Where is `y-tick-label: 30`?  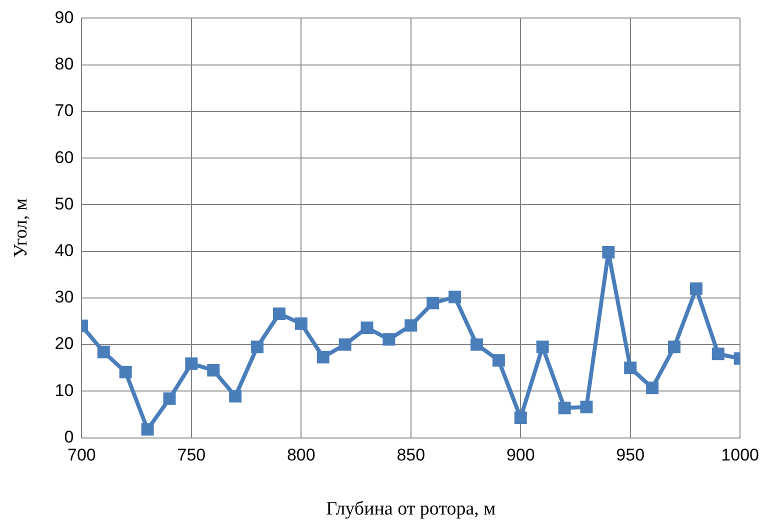
y-tick-label: 30 is located at coordinates (64, 297).